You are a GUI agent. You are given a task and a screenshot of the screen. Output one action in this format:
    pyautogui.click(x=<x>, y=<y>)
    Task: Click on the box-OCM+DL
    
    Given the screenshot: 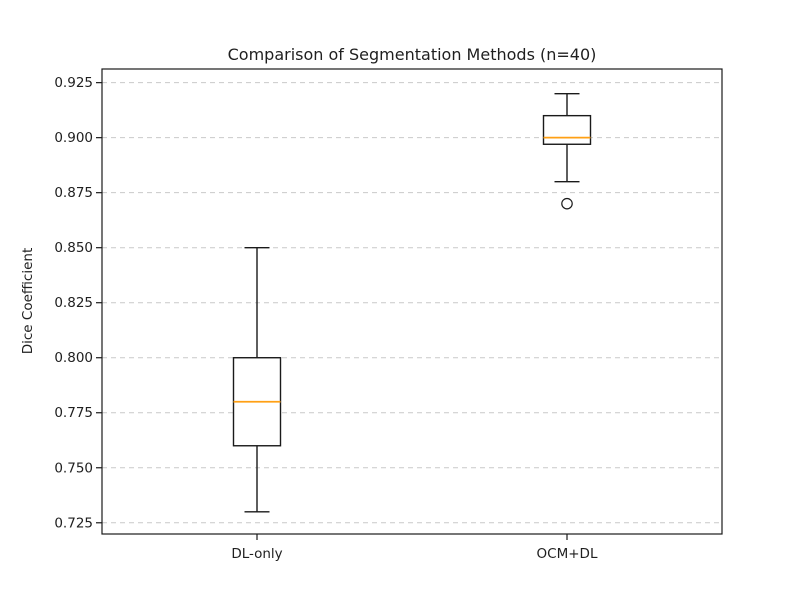 What is the action you would take?
    pyautogui.click(x=567, y=129)
    